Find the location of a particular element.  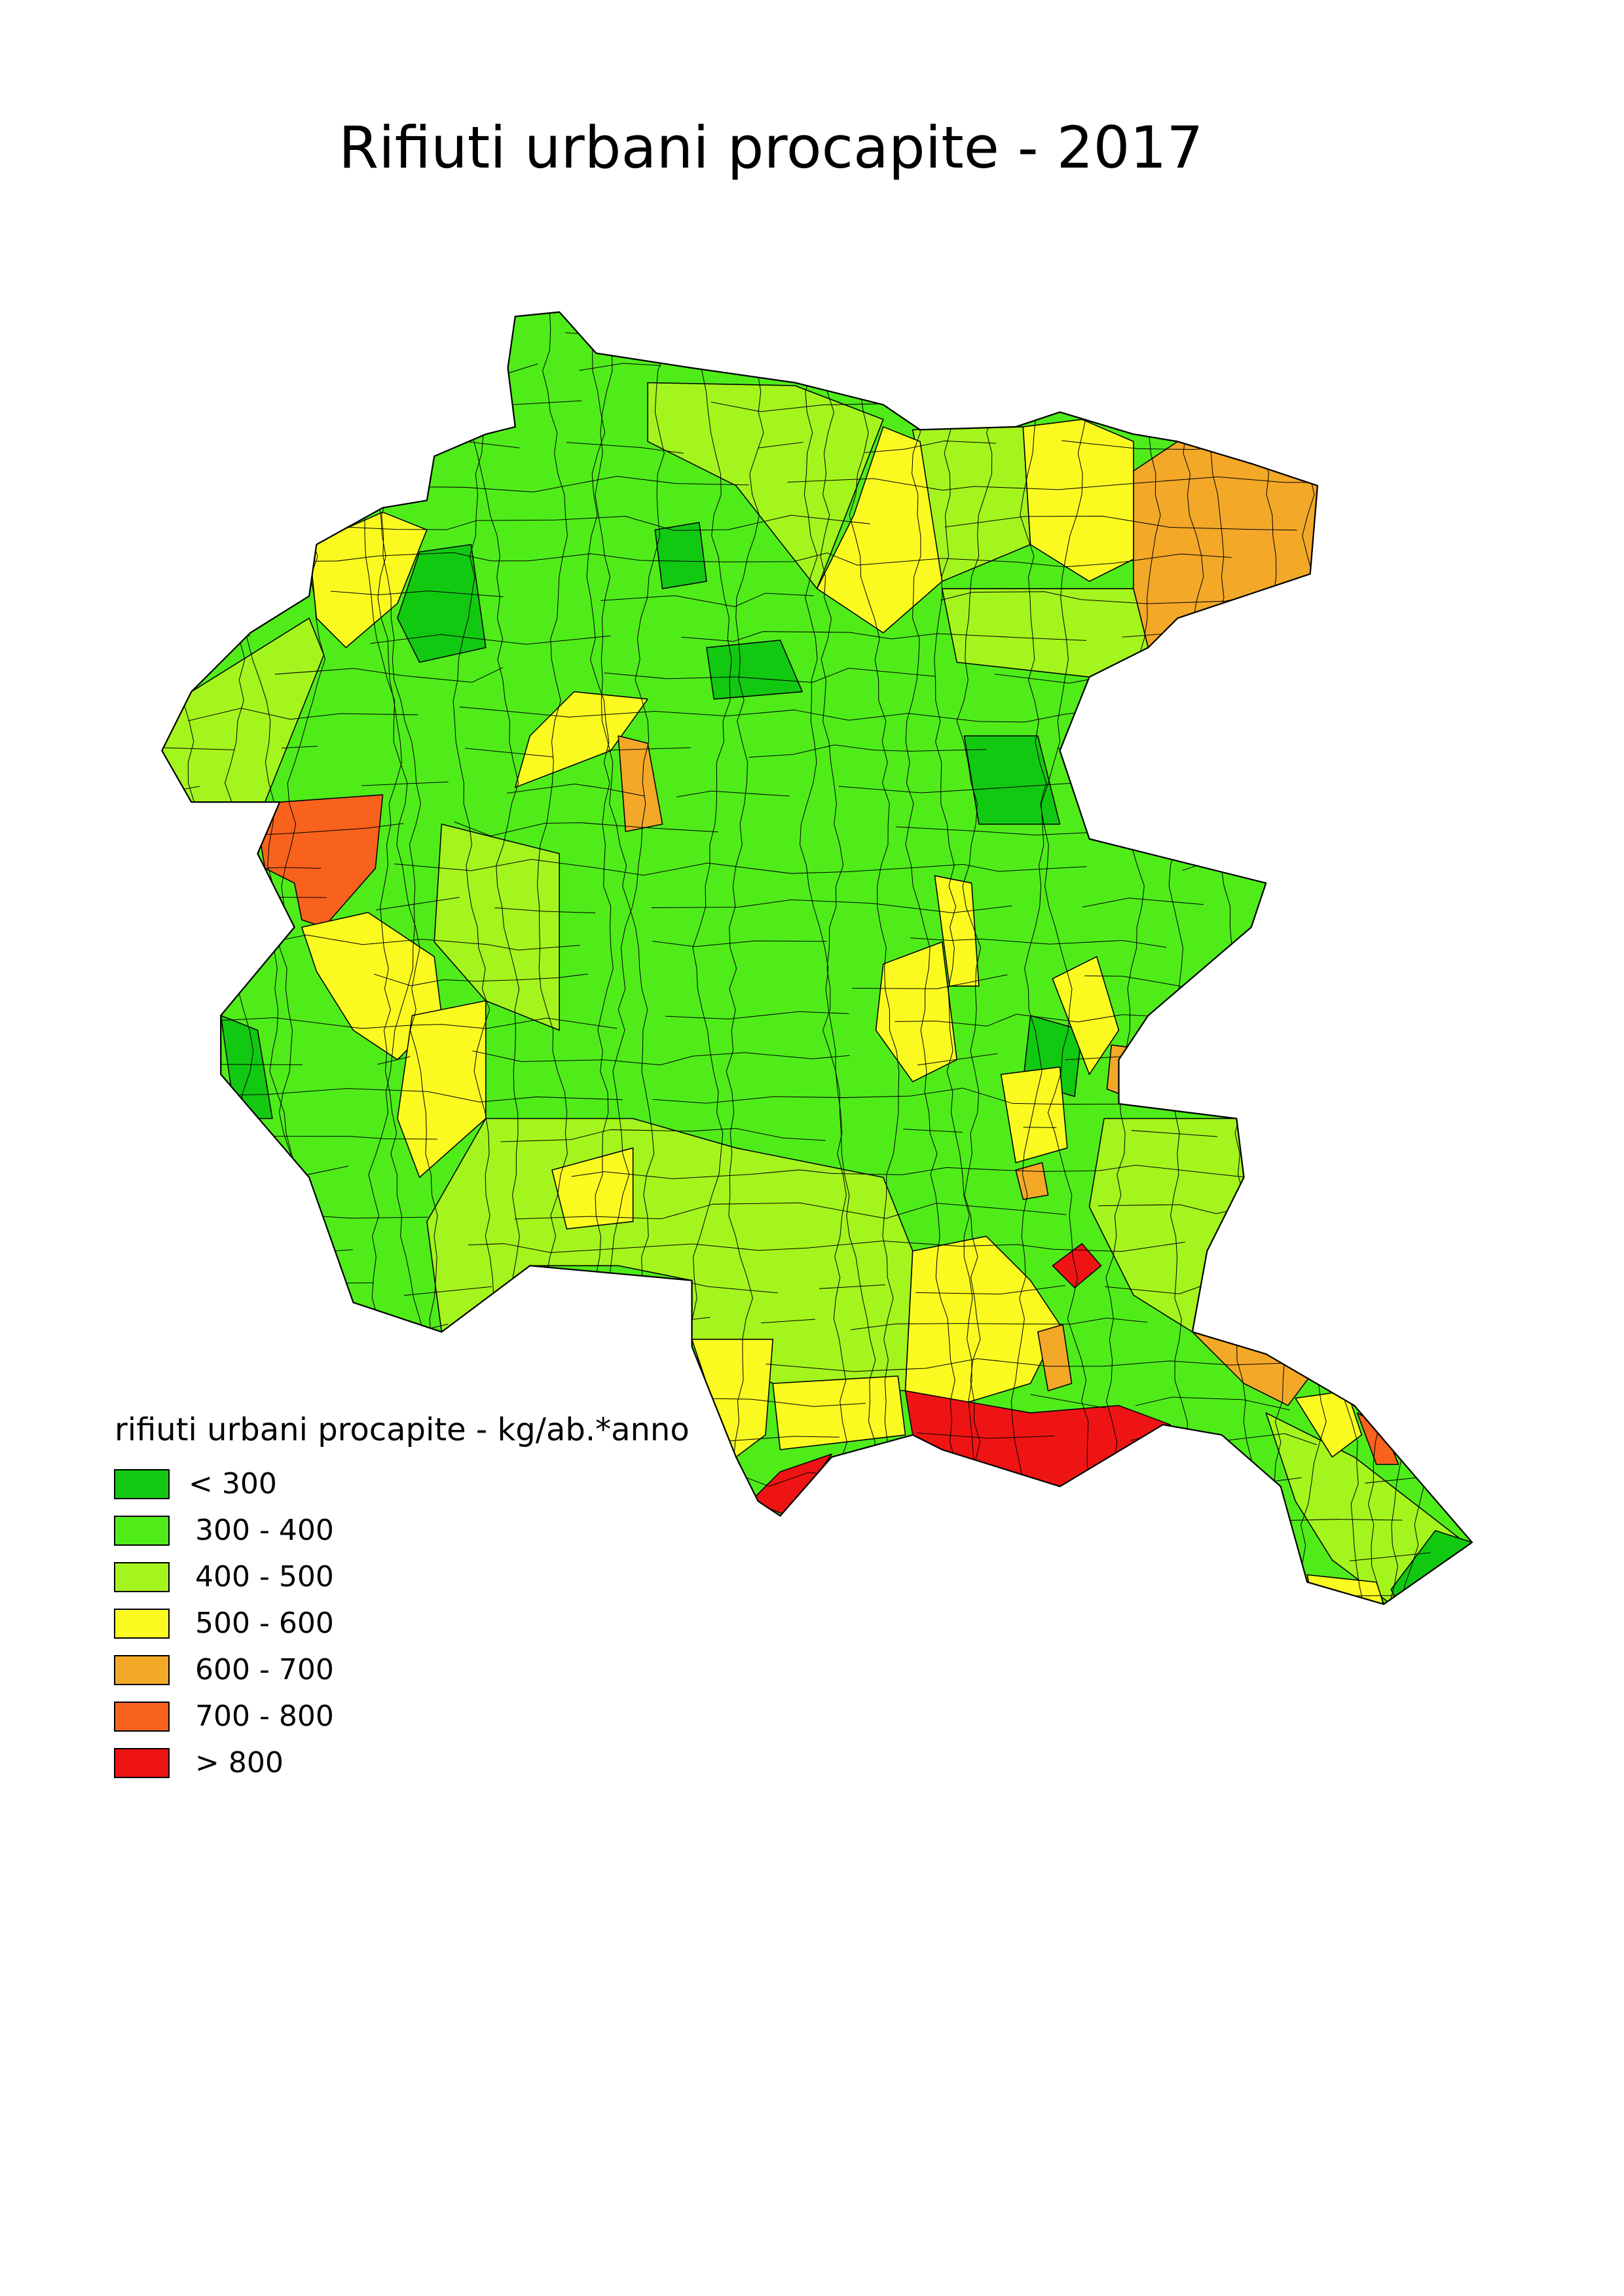

legend-label: < 300 is located at coordinates (233, 1484).